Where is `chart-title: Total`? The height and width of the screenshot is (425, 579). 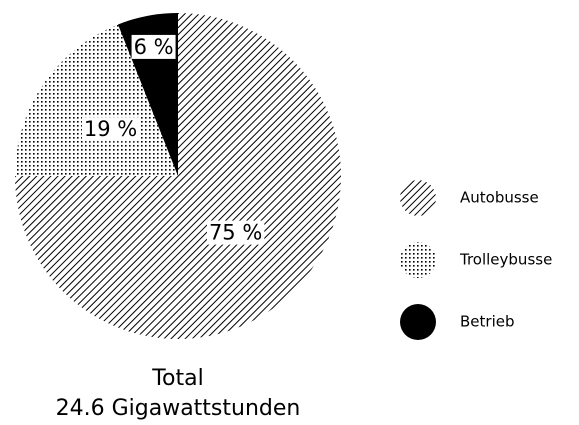
chart-title: Total is located at coordinates (177, 378).